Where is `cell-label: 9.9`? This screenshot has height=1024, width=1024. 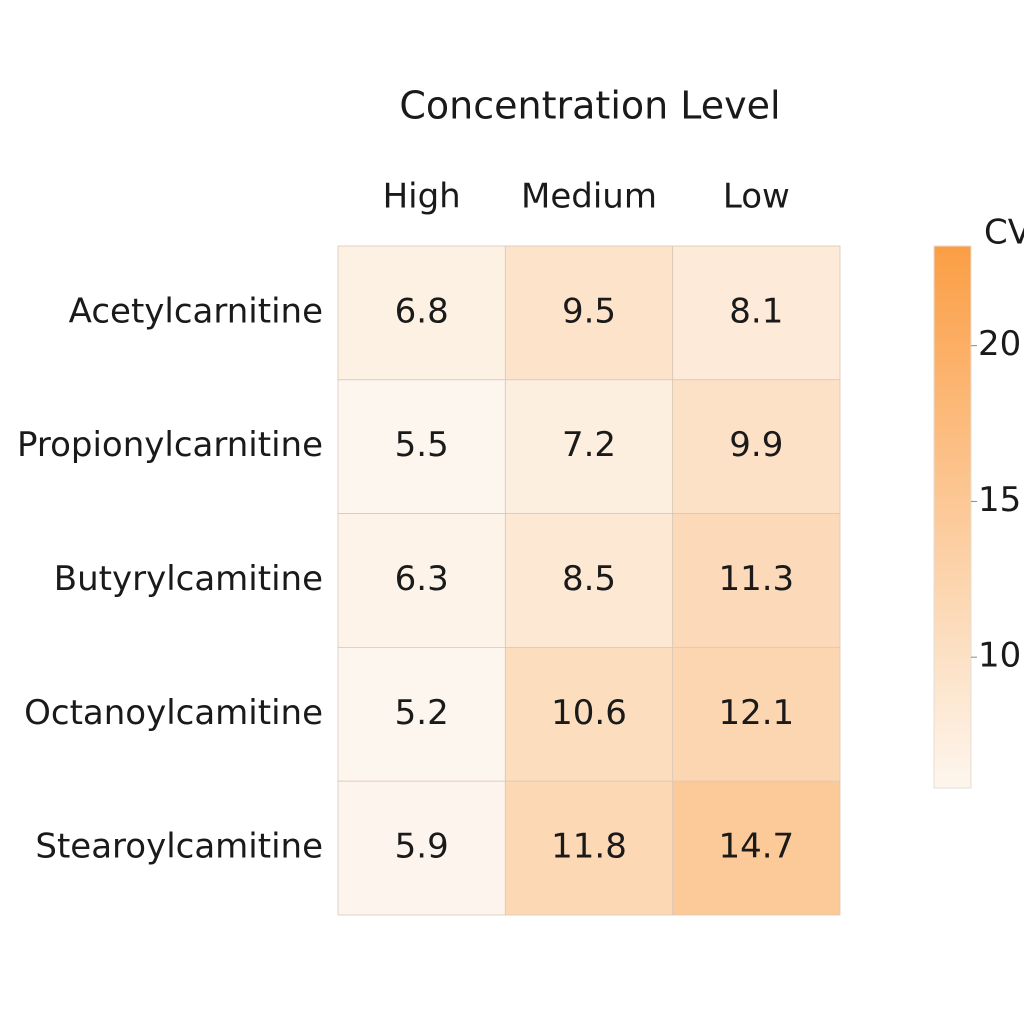
cell-label: 9.9 is located at coordinates (756, 445).